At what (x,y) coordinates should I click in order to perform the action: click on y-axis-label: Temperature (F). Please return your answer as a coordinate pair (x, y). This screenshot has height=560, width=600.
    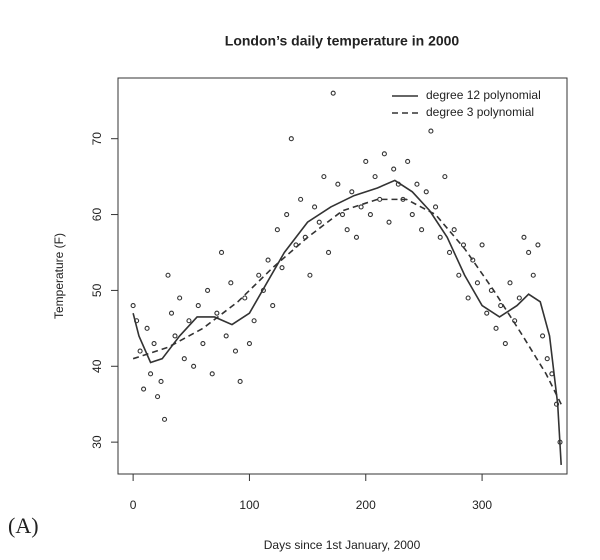
    Looking at the image, I should click on (59, 276).